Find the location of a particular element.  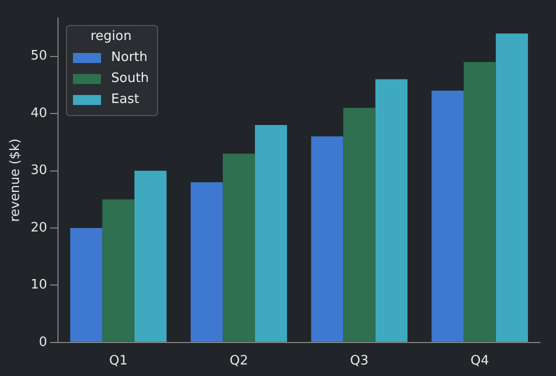

legend-label: North is located at coordinates (129, 57).